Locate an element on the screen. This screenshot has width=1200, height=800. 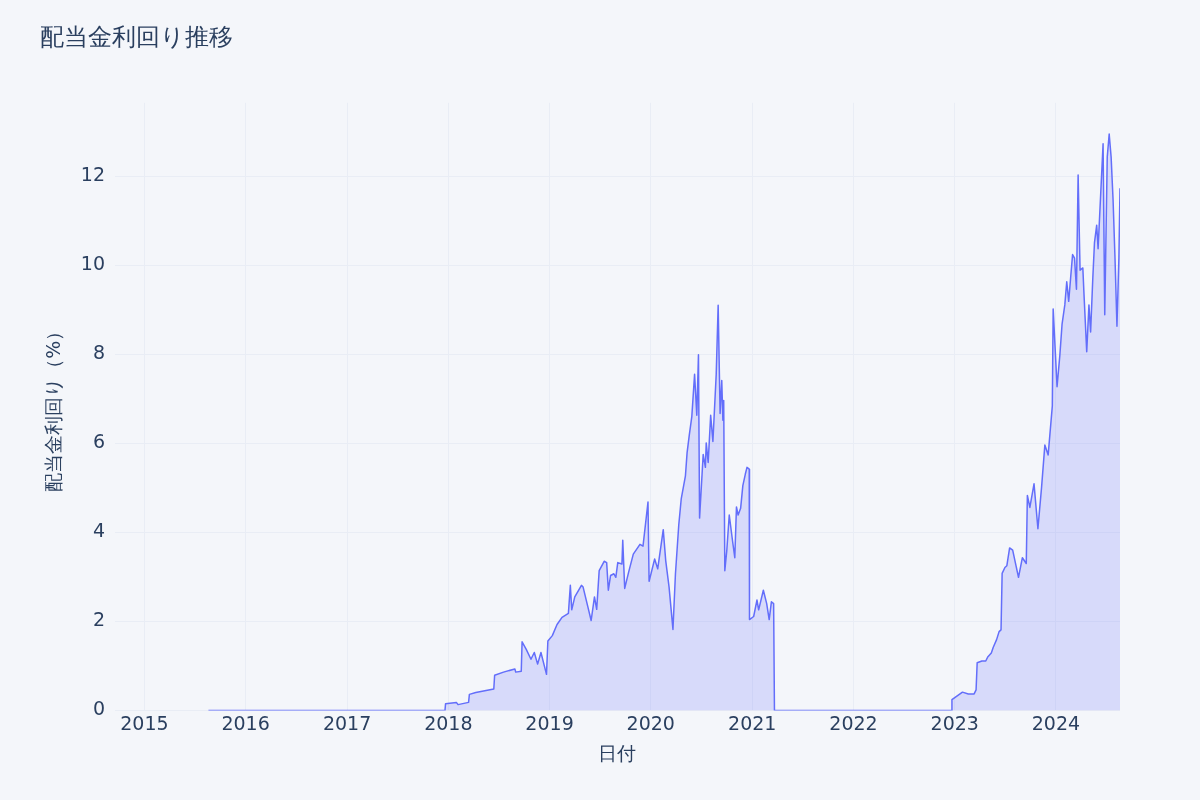
y-tick-label: 12 is located at coordinates (92, 174).